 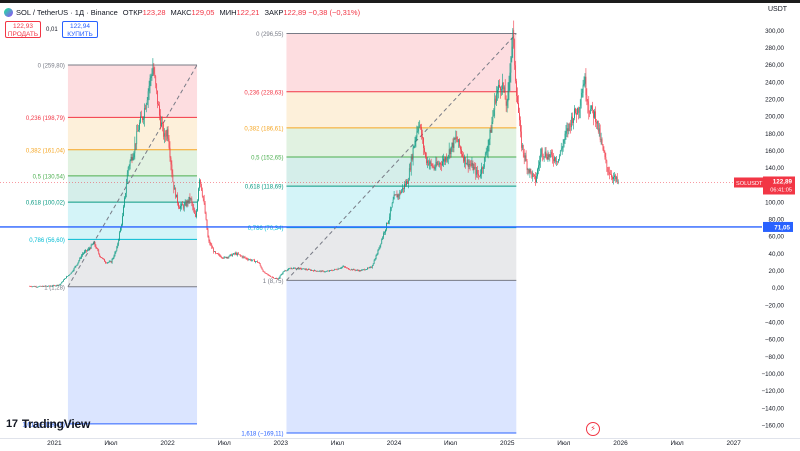 What do you see at coordinates (777, 271) in the screenshot?
I see `price-axis-tick: 20,00` at bounding box center [777, 271].